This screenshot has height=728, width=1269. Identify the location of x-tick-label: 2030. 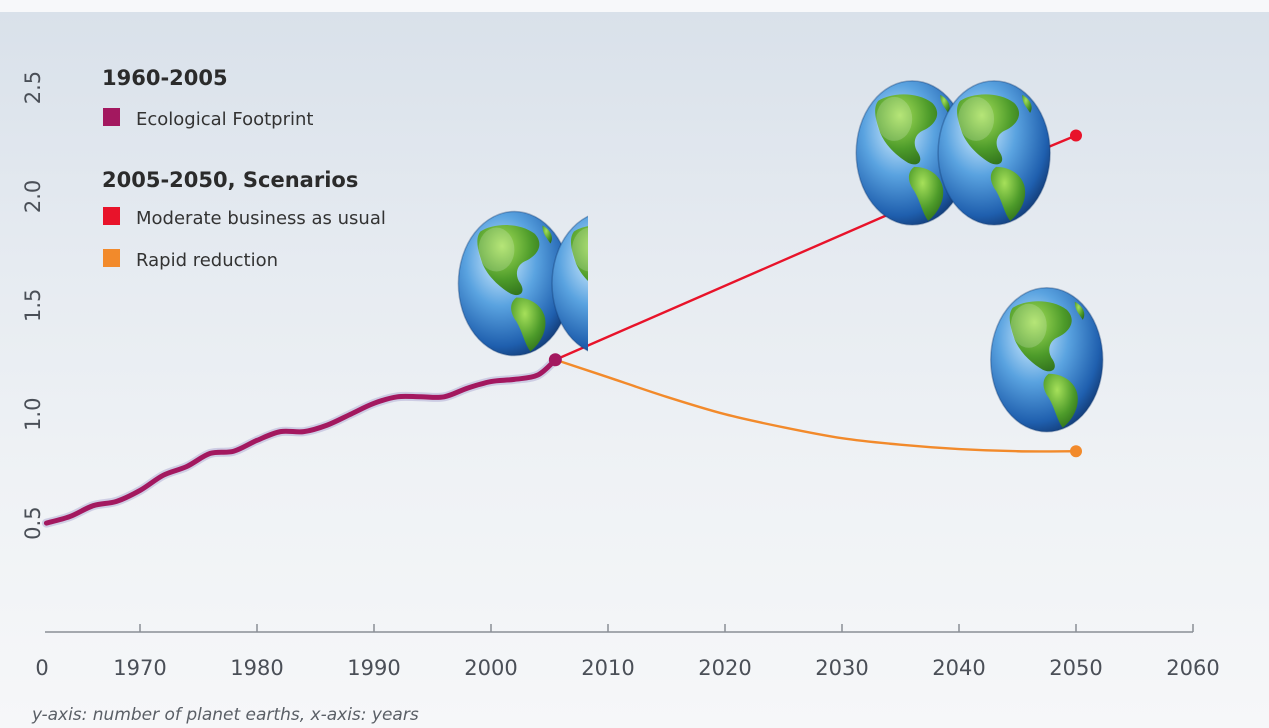
(841, 668).